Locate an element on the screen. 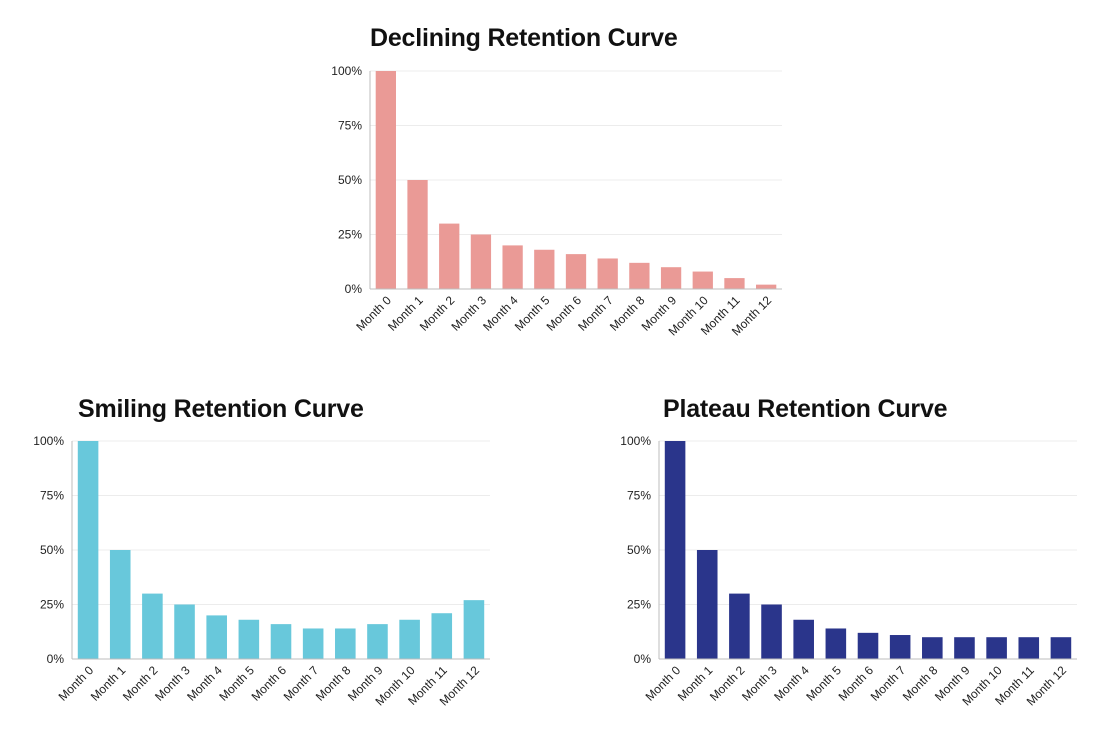 This screenshot has height=730, width=1120. chart-title: Declining Retention Curve is located at coordinates (524, 38).